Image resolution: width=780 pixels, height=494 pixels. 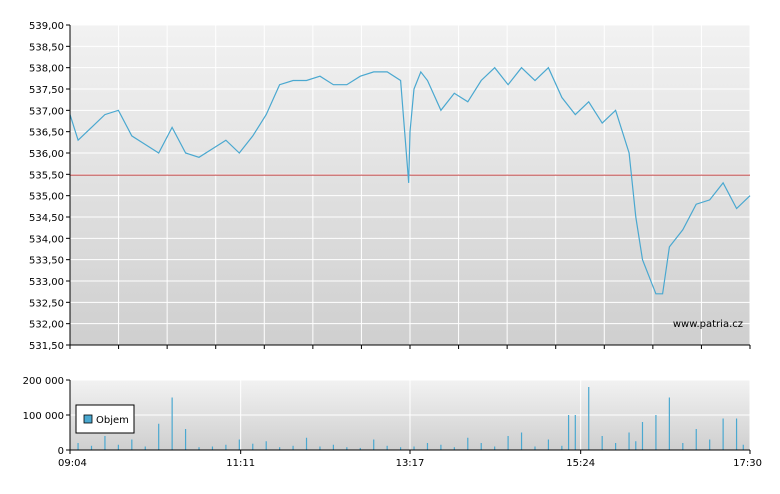 I want to click on volume-y-tick-label: 0, so click(x=61, y=451).